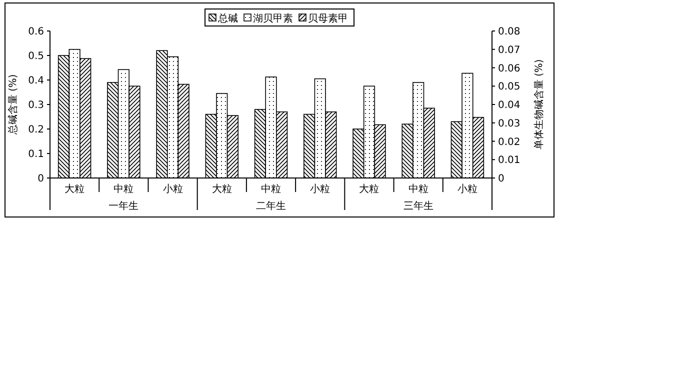  What do you see at coordinates (509, 32) in the screenshot?
I see `y2-tick-label: 0.08` at bounding box center [509, 32].